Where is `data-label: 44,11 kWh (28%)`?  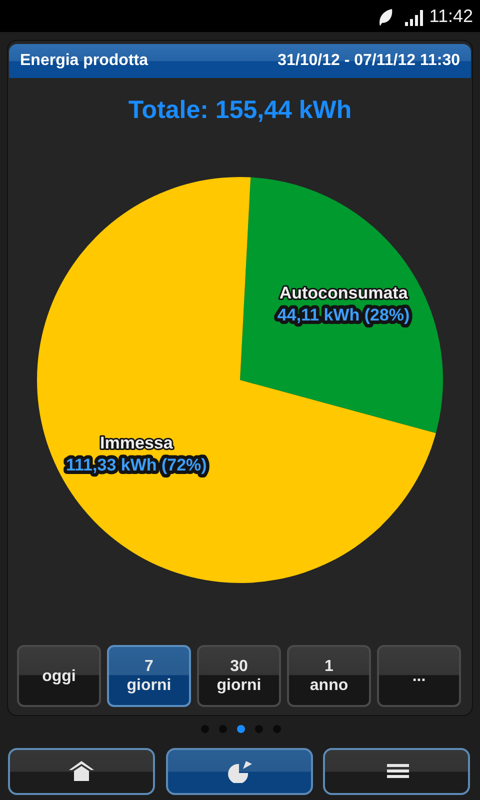
data-label: 44,11 kWh (28%) is located at coordinates (343, 315).